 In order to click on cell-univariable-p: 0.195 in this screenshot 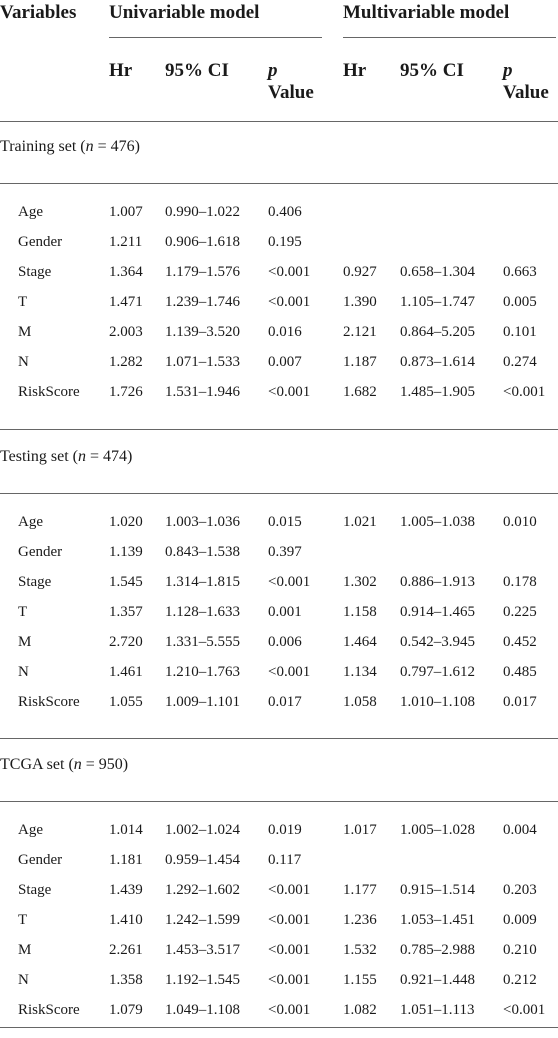, I will do `click(285, 242)`.